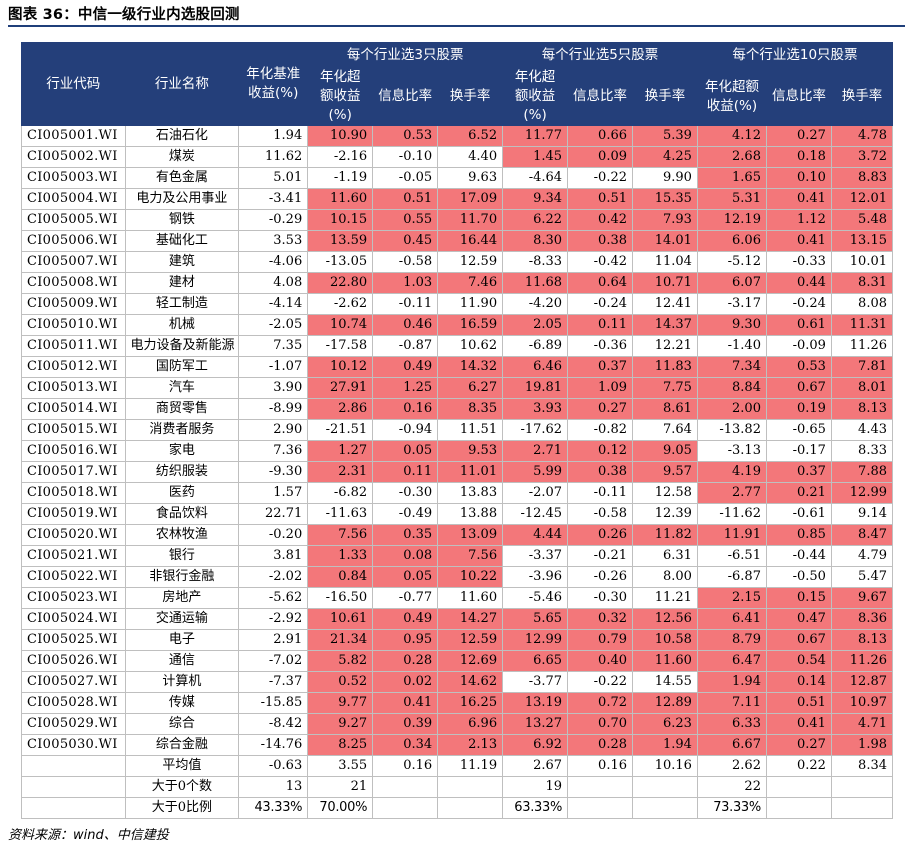  What do you see at coordinates (665, 598) in the screenshot?
I see `g5-turnover-cell: 11.21` at bounding box center [665, 598].